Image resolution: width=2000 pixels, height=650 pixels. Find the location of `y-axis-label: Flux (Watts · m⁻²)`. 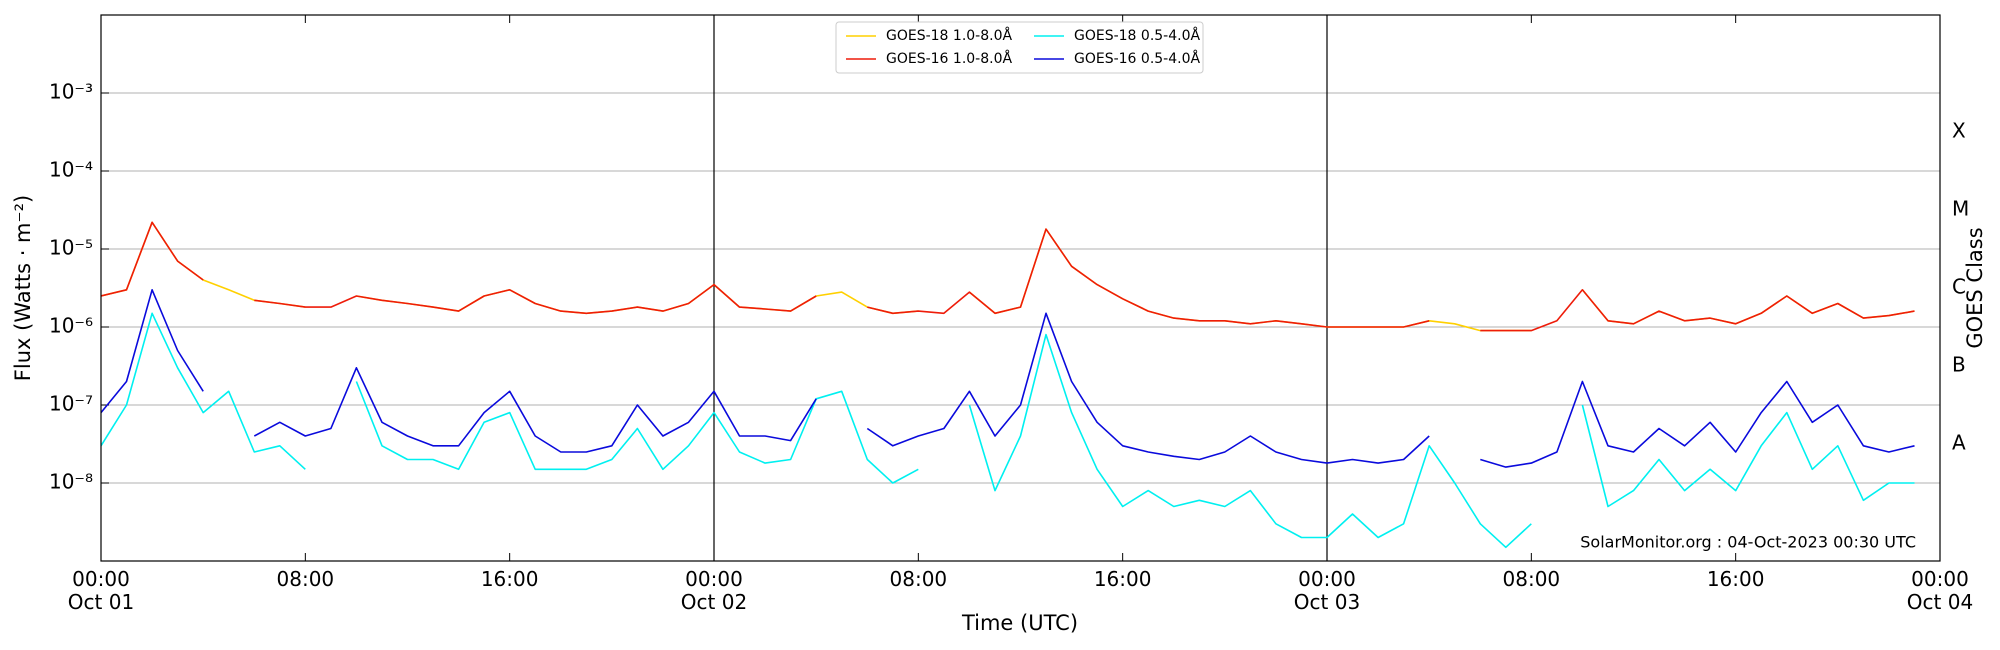

y-axis-label: Flux (Watts · m⁻²) is located at coordinates (23, 288).